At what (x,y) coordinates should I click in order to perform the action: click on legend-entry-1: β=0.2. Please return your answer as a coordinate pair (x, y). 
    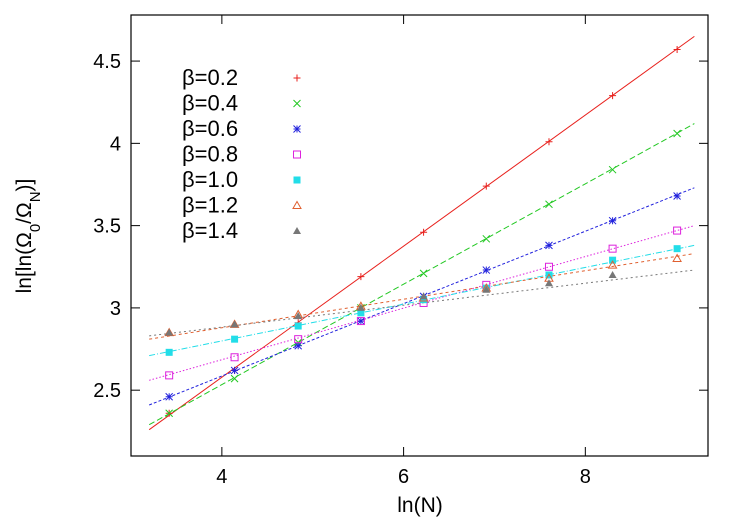
    Looking at the image, I should click on (241, 77).